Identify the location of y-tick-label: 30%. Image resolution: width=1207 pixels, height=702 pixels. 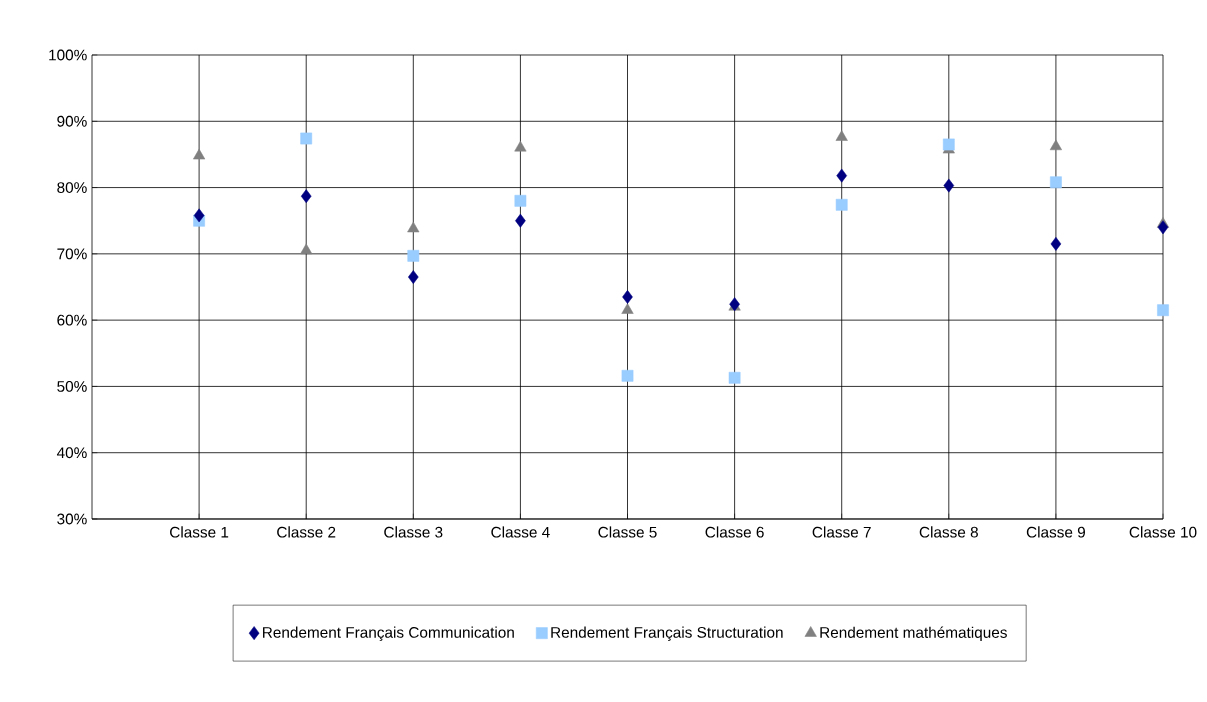
(72, 519).